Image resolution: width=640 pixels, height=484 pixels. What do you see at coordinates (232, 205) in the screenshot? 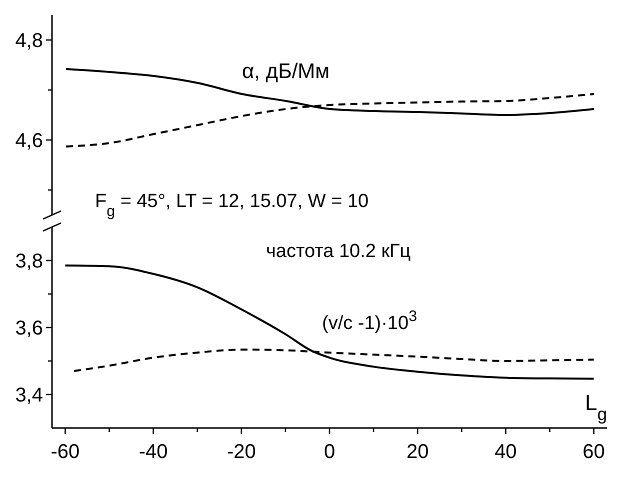
I see `annotation: F$_{g}$ = 45°, LT = 12, 15.07, W = 10` at bounding box center [232, 205].